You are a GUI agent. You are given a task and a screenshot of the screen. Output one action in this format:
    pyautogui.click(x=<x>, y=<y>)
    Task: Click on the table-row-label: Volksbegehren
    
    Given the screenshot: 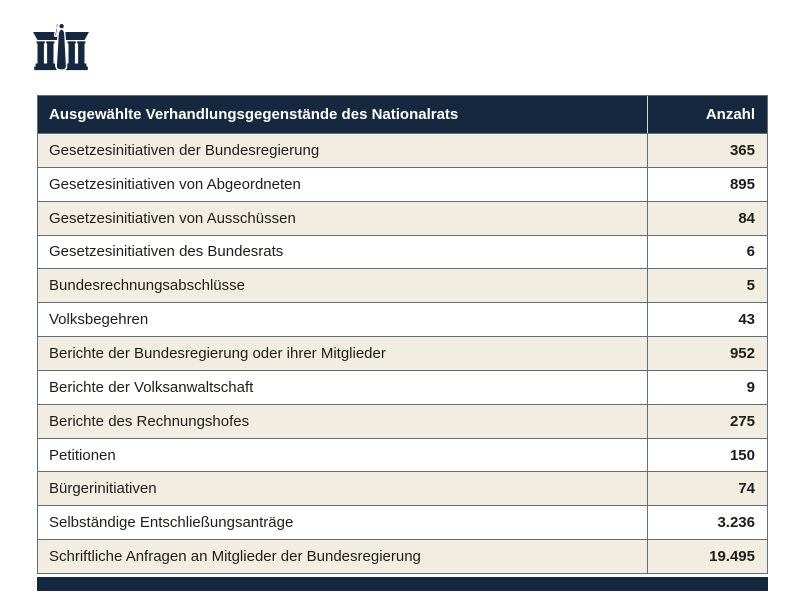 What is the action you would take?
    pyautogui.click(x=99, y=320)
    